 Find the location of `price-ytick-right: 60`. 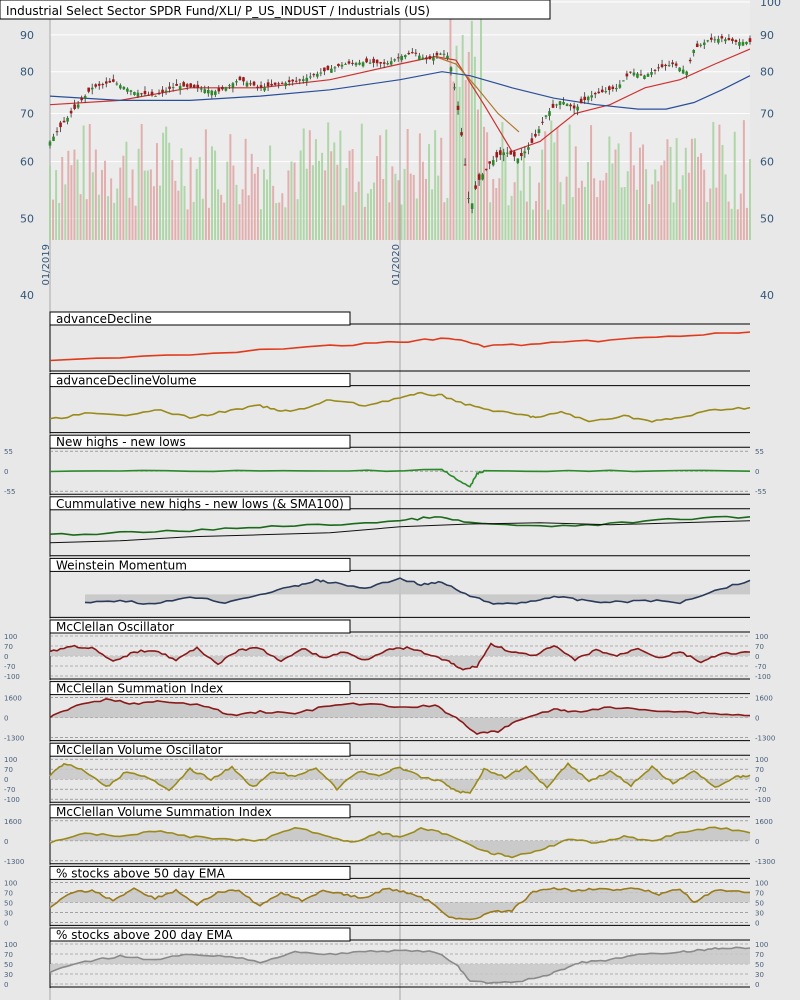

price-ytick-right: 60 is located at coordinates (767, 162).